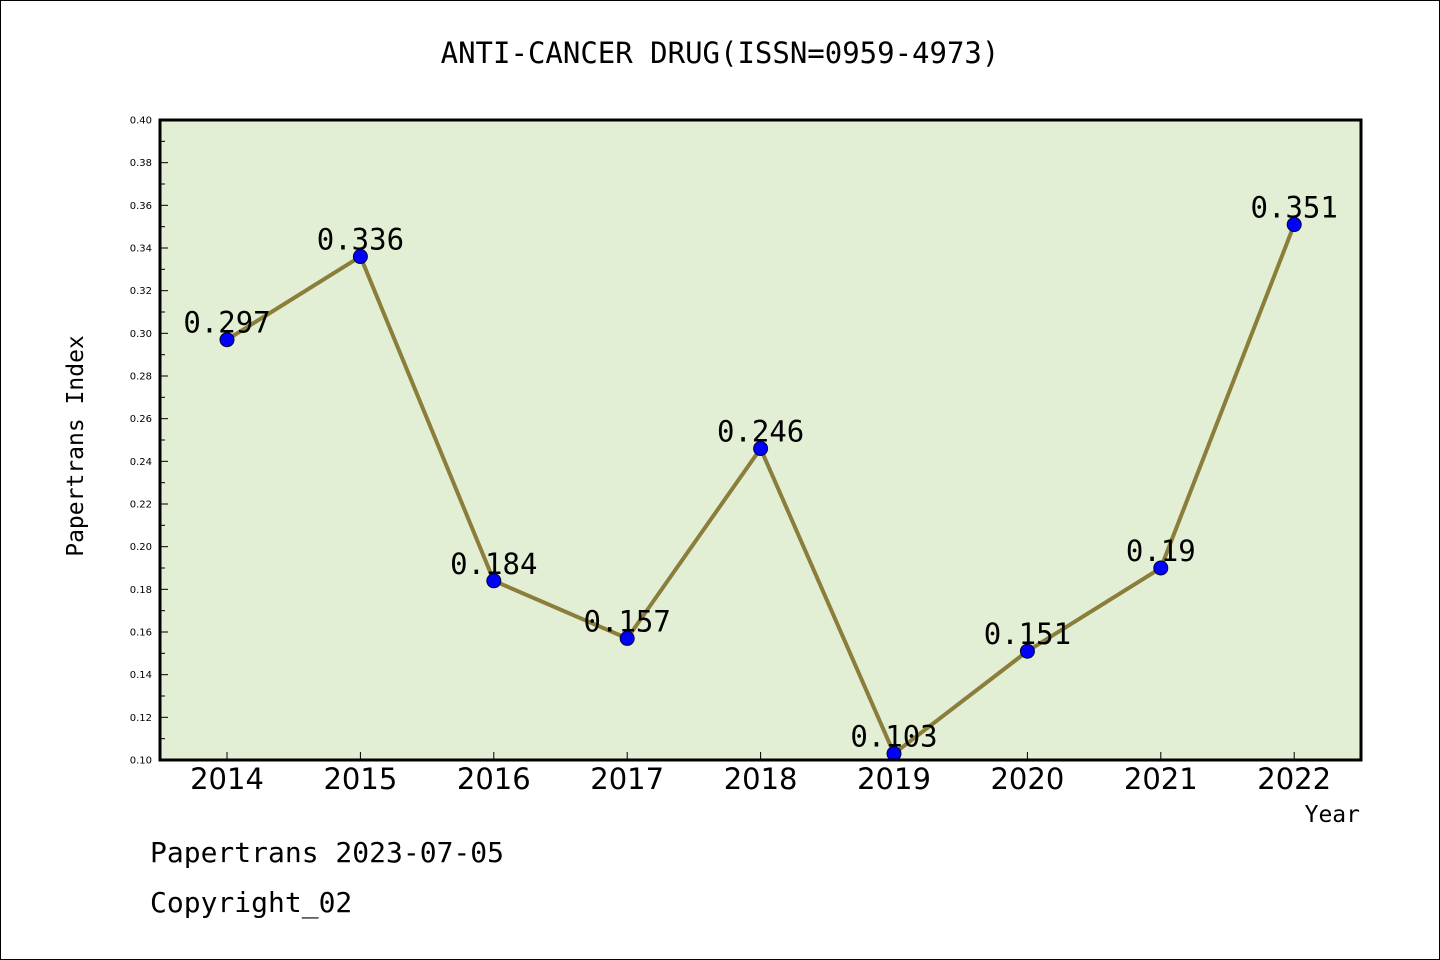 The width and height of the screenshot is (1440, 960). I want to click on y-tick-label: 0.16, so click(141, 633).